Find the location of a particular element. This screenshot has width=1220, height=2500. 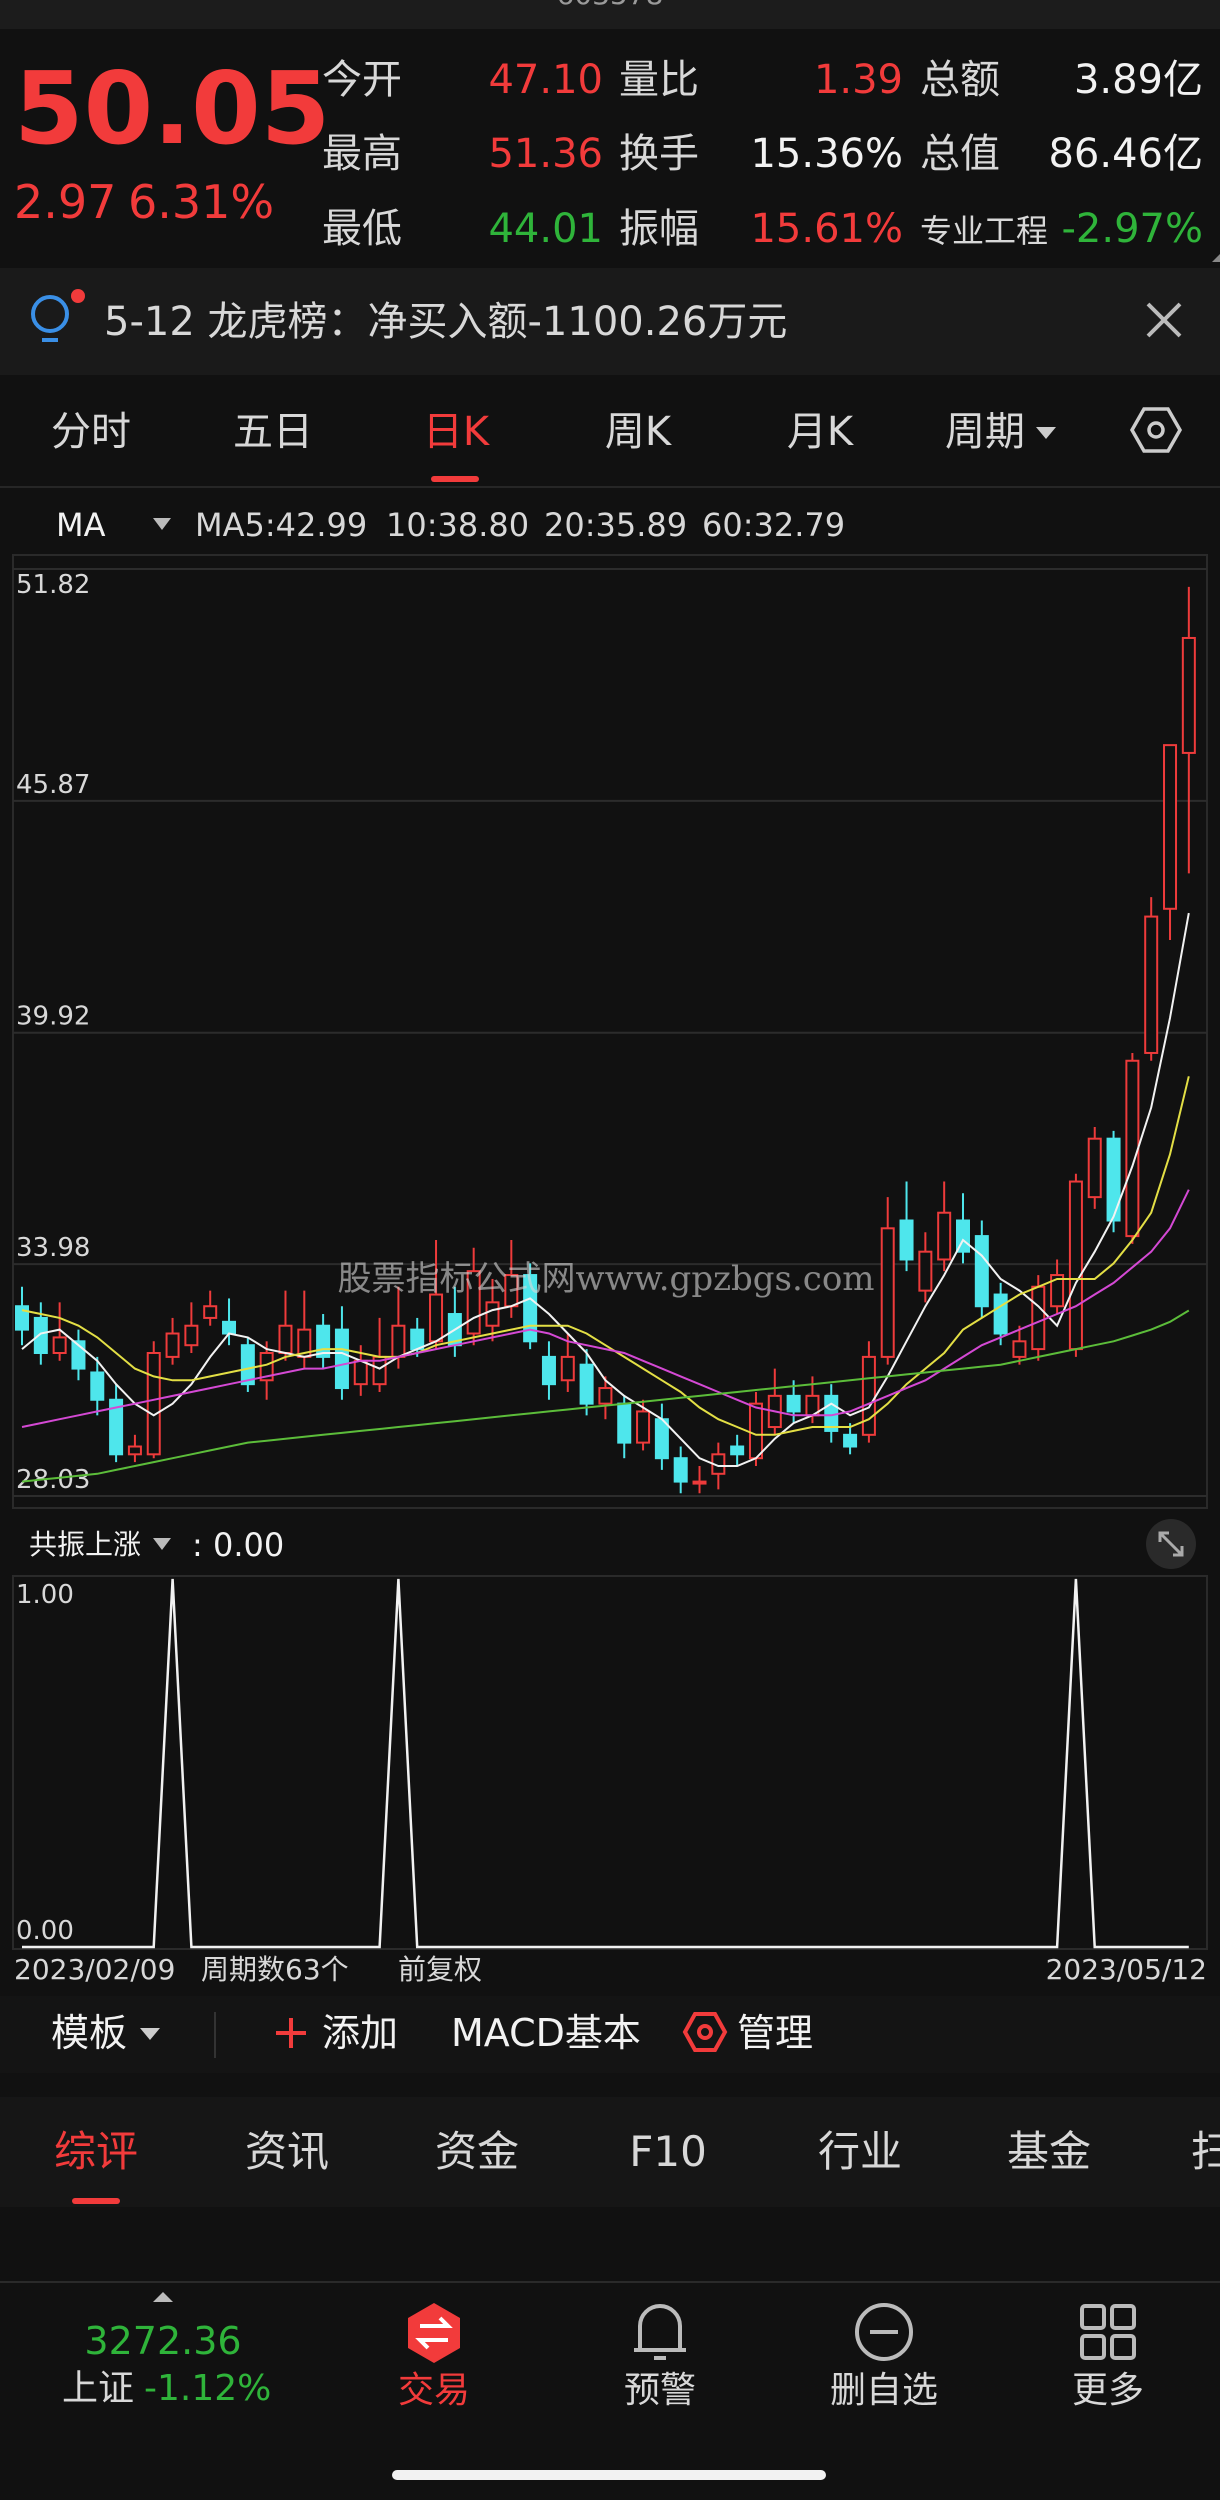

period-tab: 分时 is located at coordinates (91, 432).